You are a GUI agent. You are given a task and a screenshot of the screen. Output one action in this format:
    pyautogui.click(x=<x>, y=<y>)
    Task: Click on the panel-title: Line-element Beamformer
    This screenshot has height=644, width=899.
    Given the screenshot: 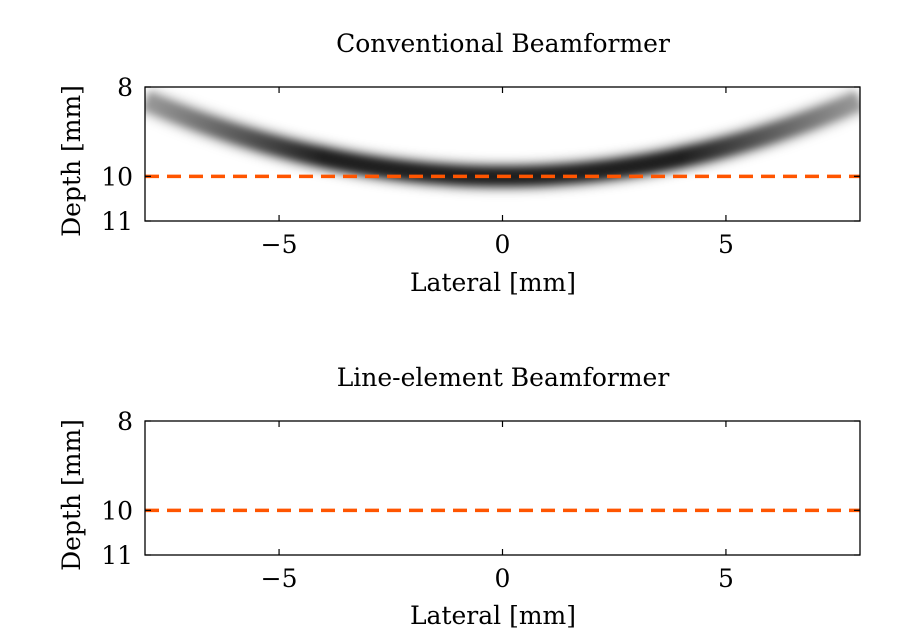 What is the action you would take?
    pyautogui.click(x=503, y=377)
    